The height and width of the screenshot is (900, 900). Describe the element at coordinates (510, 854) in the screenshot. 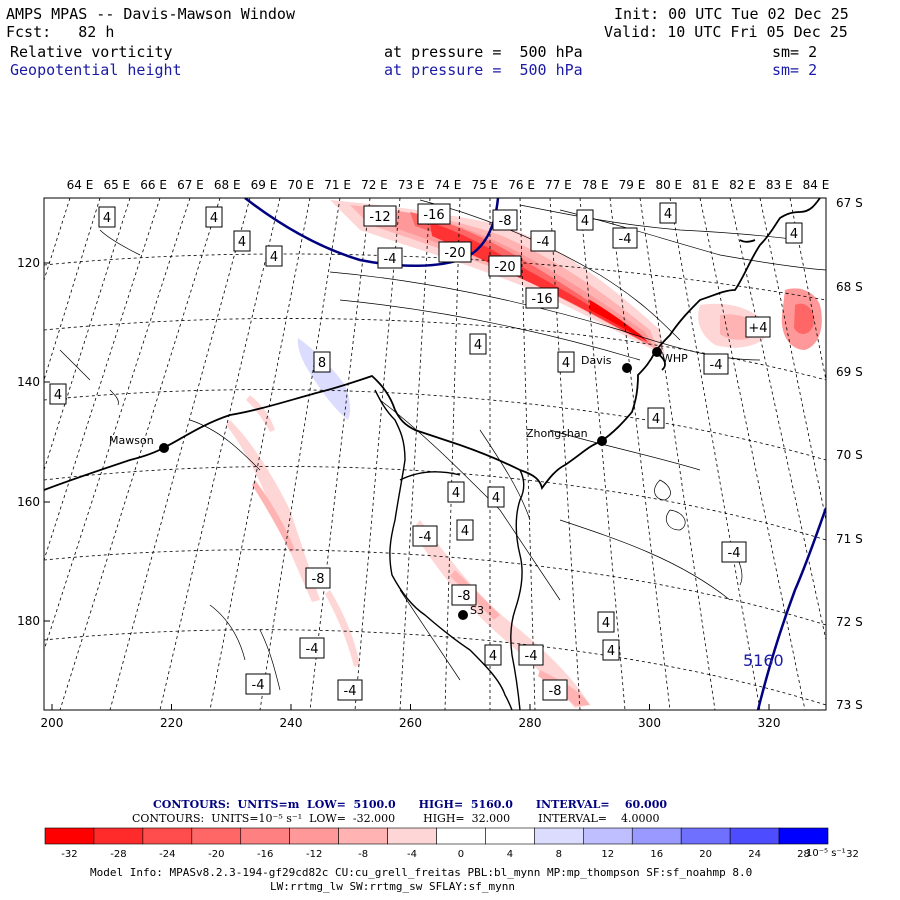

I see `colorbar-tick: 4` at that location.